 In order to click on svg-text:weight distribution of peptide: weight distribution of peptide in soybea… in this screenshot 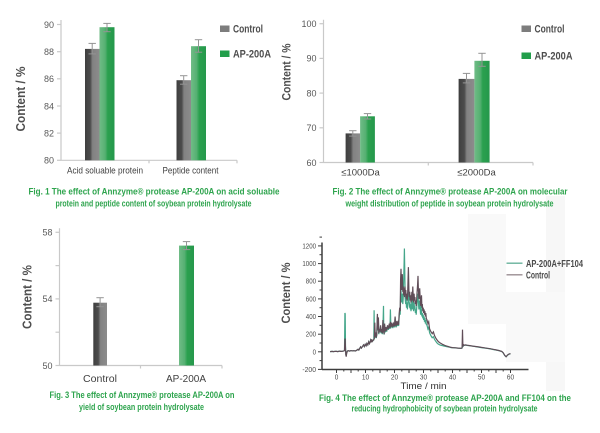, I will do `click(449, 204)`.